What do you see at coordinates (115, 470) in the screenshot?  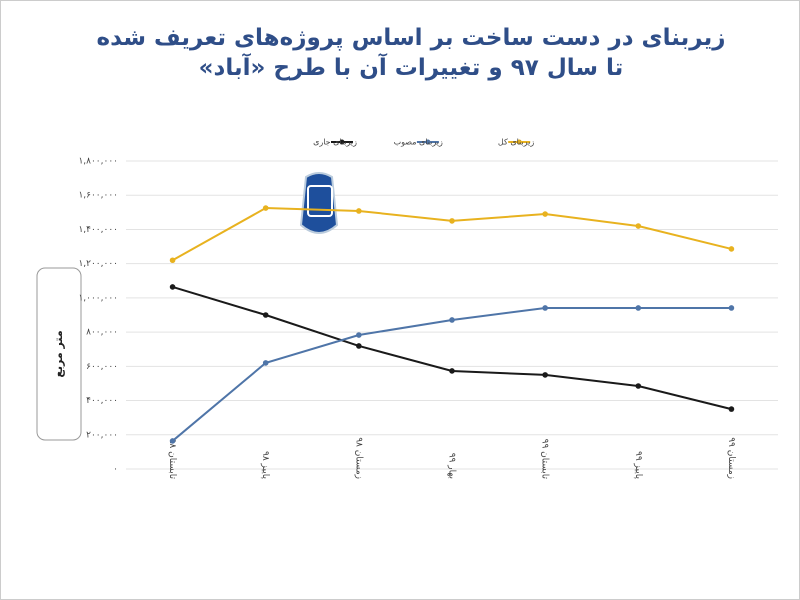 I see `y-tick-label: ۰` at bounding box center [115, 470].